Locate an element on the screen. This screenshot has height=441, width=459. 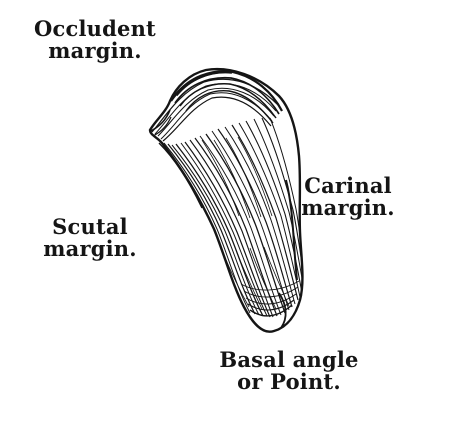
occludent-margin-line-2: margin. is located at coordinates (95, 50).